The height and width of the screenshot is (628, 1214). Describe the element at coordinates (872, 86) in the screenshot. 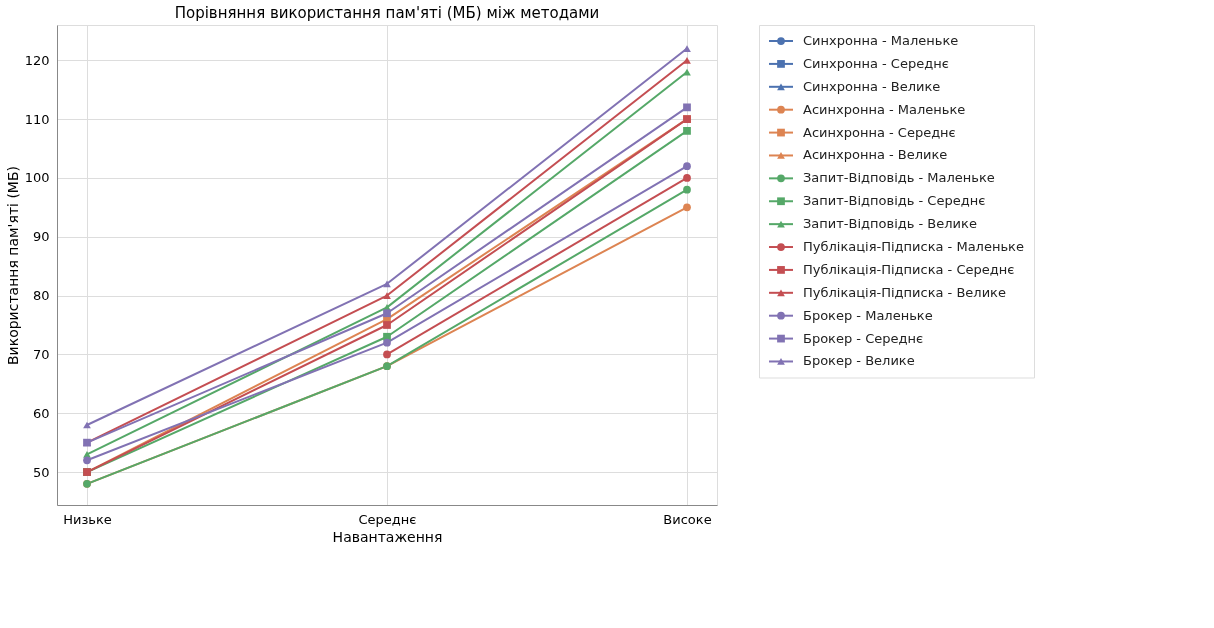

I see `legend-label: Синхронна - Велике` at that location.